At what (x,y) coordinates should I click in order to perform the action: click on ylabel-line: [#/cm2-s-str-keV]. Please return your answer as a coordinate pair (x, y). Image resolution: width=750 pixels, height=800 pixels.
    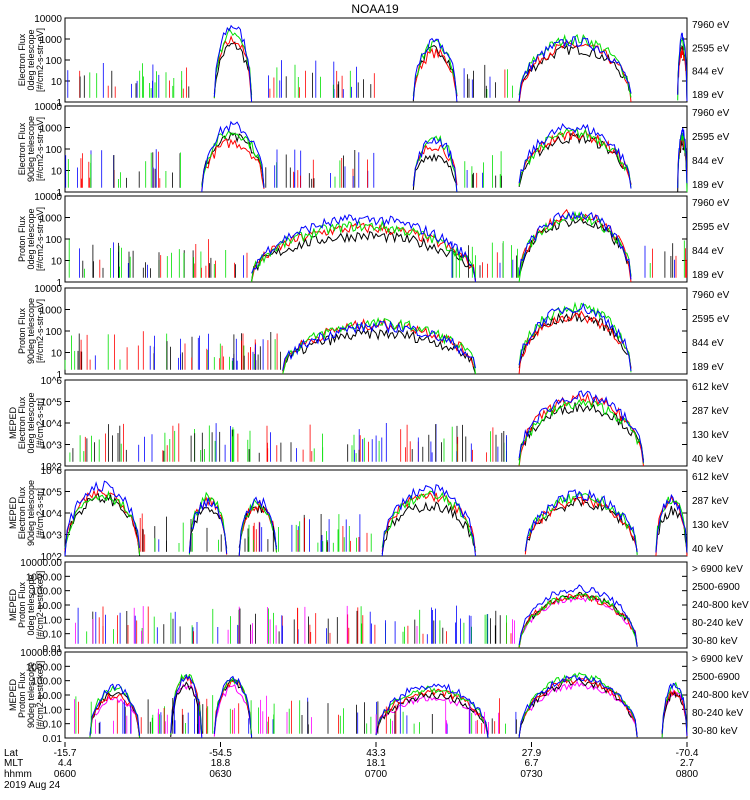
    Looking at the image, I should click on (40, 605).